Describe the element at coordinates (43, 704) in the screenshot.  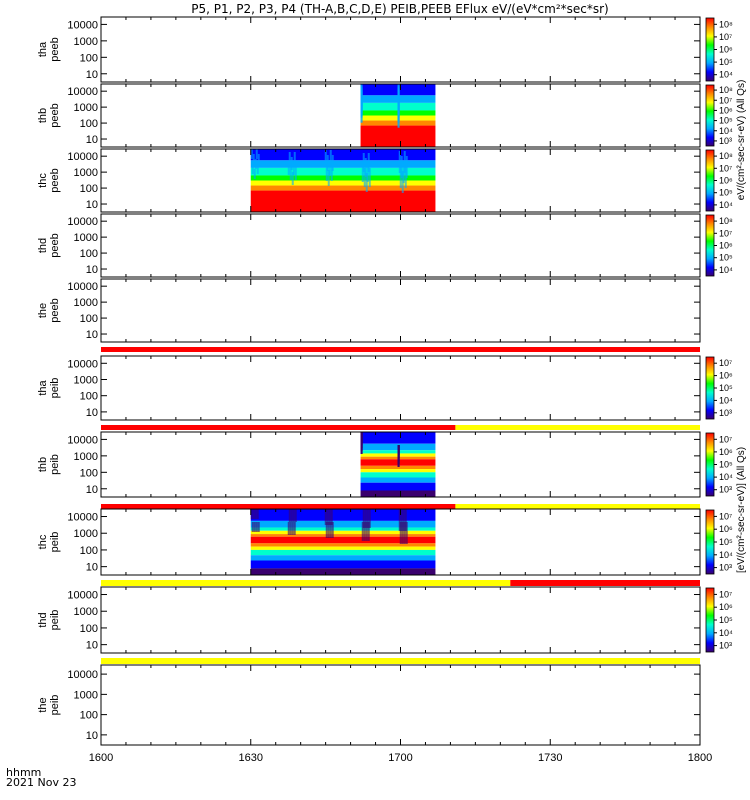
I see `panel-probe-label: the` at that location.